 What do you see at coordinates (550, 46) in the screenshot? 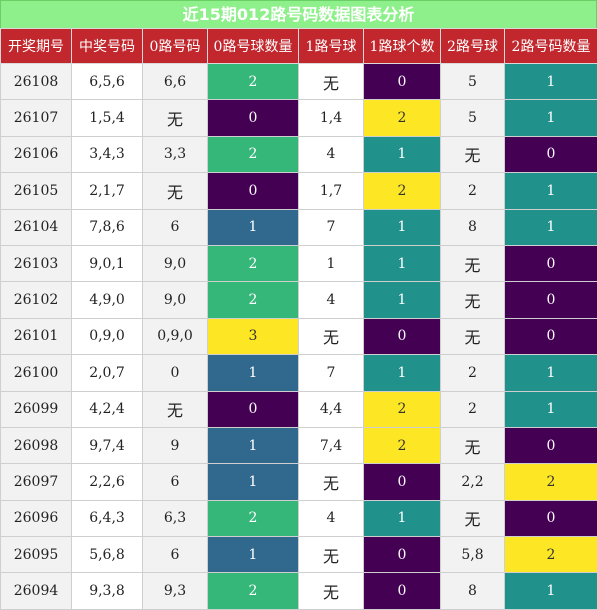
I see `header-route2-count: 2路号码数量` at bounding box center [550, 46].